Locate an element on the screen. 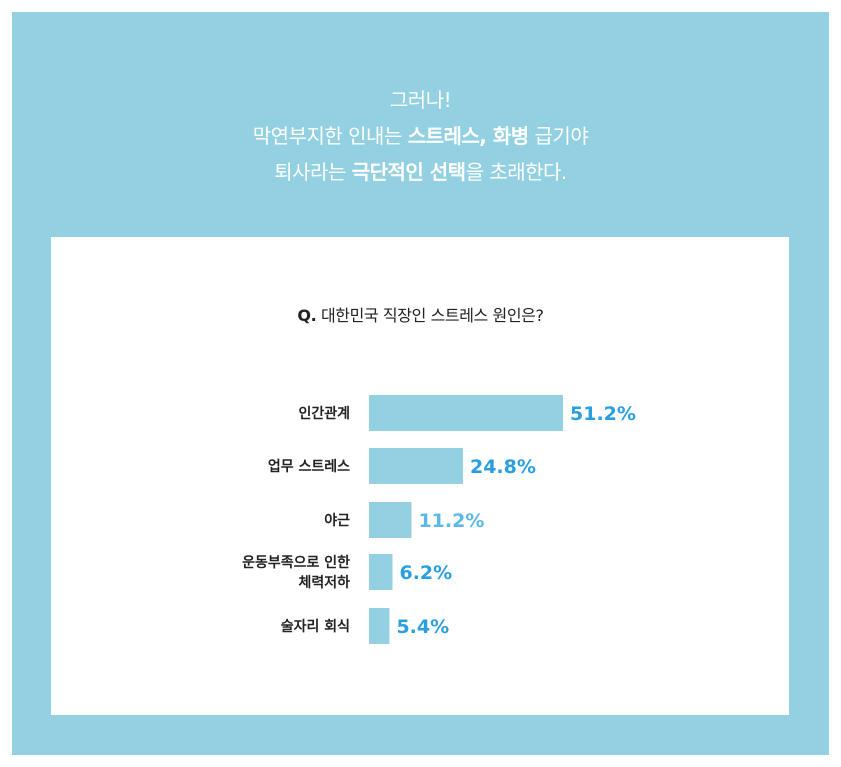  value-label-4: 6.2% is located at coordinates (425, 573).